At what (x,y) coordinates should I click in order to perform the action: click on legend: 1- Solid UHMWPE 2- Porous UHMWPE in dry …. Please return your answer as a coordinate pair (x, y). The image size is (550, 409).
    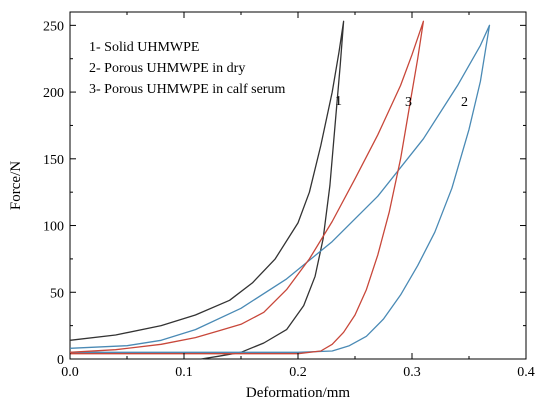
    Looking at the image, I should click on (187, 68).